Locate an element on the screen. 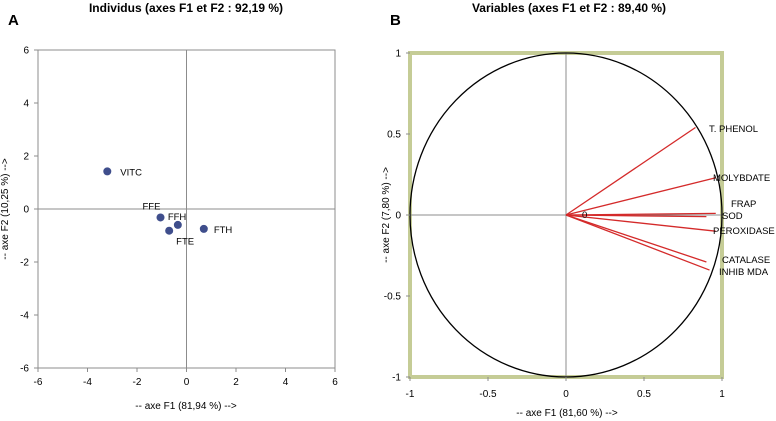 The width and height of the screenshot is (776, 421). panel-a-xlabel: -- axe F1 (81,94 %) --> is located at coordinates (186, 406).